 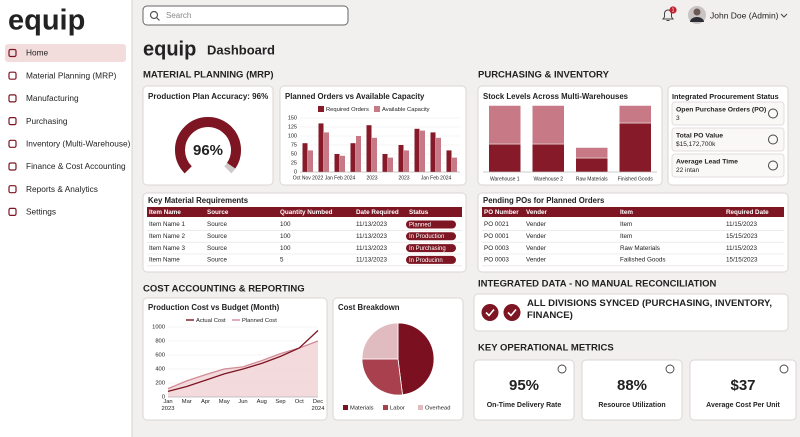 What do you see at coordinates (397, 409) in the screenshot?
I see `legend-label: Labor` at bounding box center [397, 409].